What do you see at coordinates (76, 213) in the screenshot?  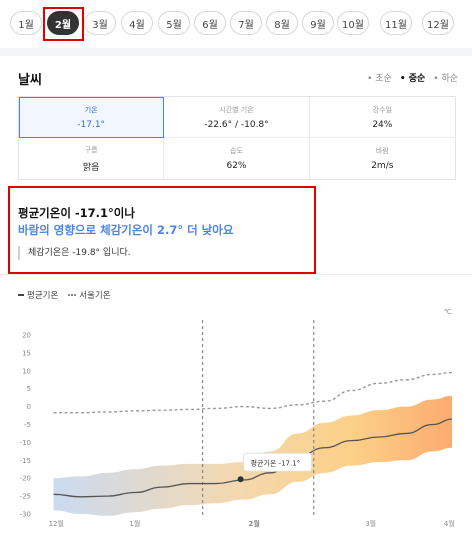 I see `summary-headline: 평균기온이 -17.1°이나` at bounding box center [76, 213].